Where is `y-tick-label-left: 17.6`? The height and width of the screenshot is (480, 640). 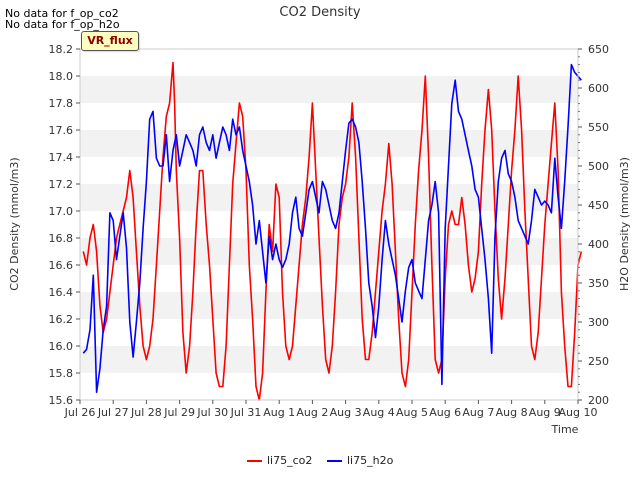 y-tick-label-left: 17.6 is located at coordinates (61, 130).